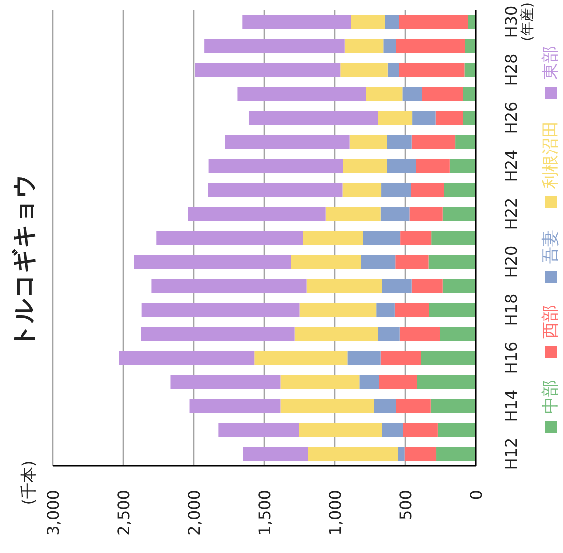  What do you see at coordinates (511, 22) in the screenshot?
I see `y-tick-label: H30` at bounding box center [511, 22].